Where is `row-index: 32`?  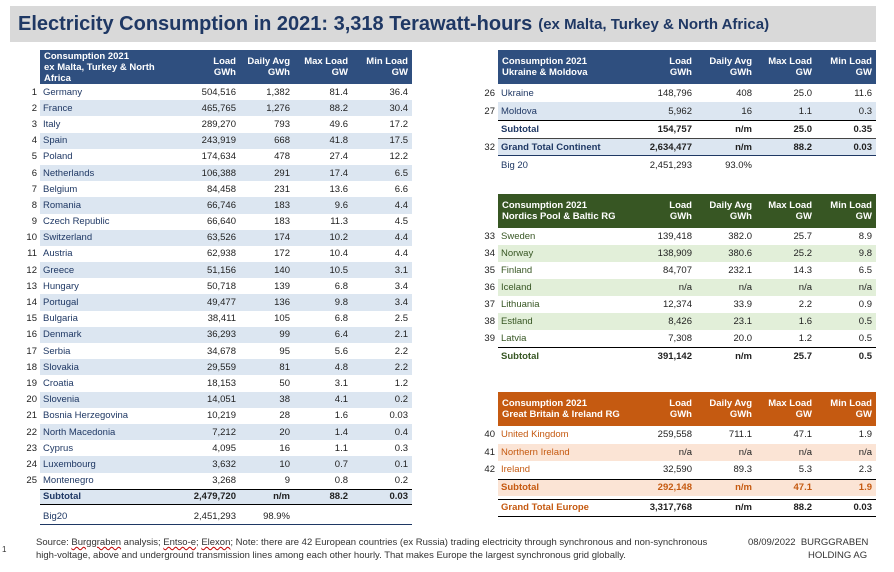 row-index: 32 is located at coordinates (485, 147).